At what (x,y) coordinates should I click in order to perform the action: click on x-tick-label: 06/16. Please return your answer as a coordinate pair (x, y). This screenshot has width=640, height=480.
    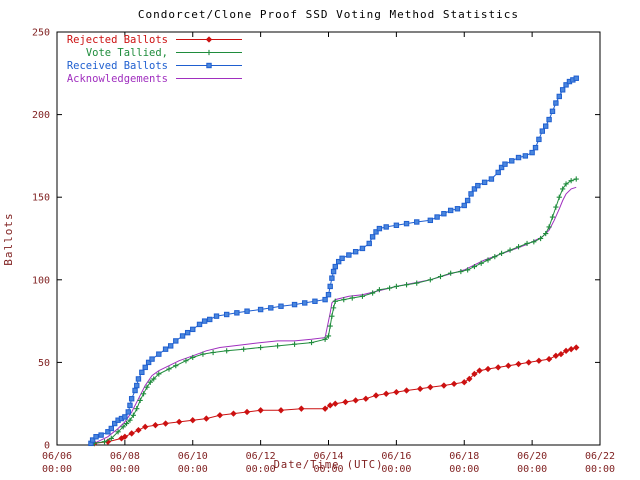
    Looking at the image, I should click on (396, 456).